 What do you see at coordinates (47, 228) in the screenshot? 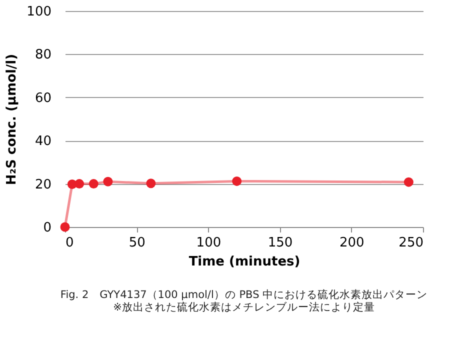
I see `y-tick-label: 0` at bounding box center [47, 228].